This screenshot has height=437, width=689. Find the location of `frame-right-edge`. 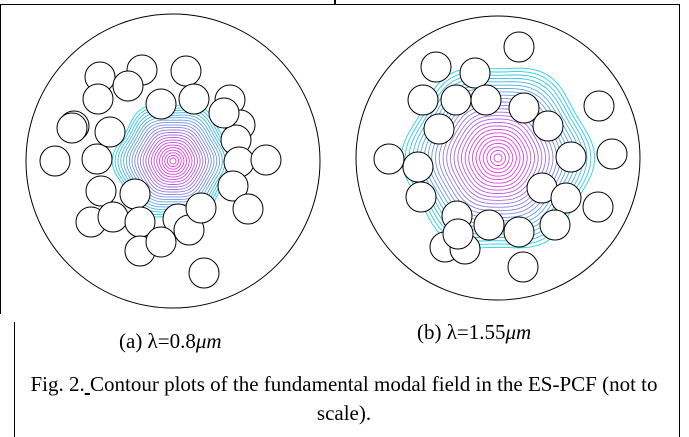

frame-right-edge is located at coordinates (679, 220).